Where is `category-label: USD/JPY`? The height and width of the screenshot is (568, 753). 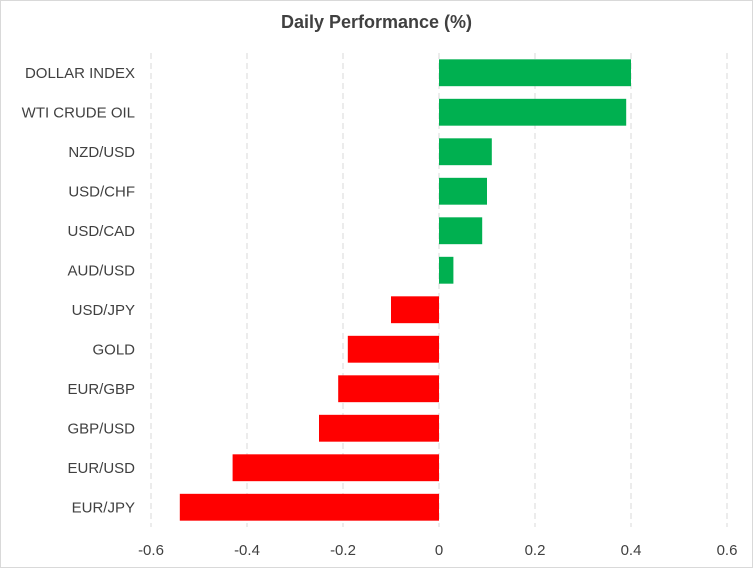
category-label: USD/JPY is located at coordinates (103, 310).